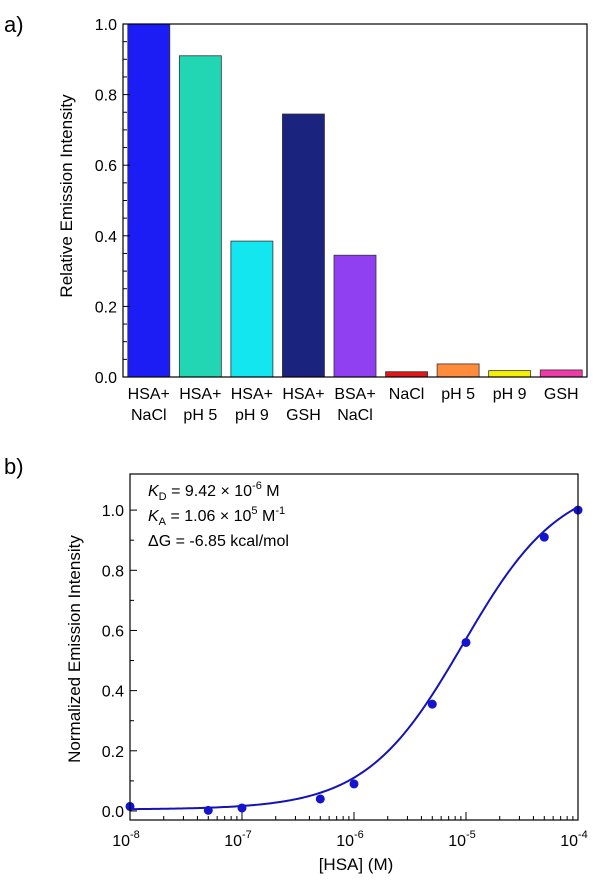 The height and width of the screenshot is (882, 597). What do you see at coordinates (200, 394) in the screenshot?
I see `category-label-1-0: HSA+` at bounding box center [200, 394].